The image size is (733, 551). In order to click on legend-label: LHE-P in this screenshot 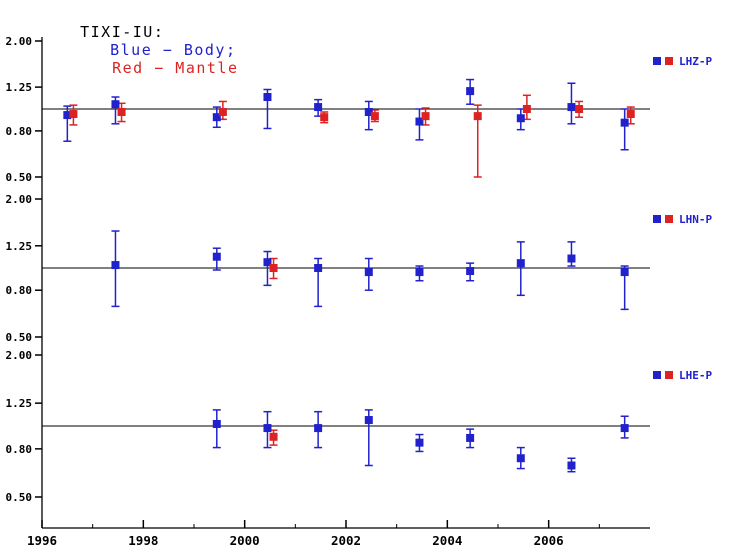, I will do `click(695, 375)`.